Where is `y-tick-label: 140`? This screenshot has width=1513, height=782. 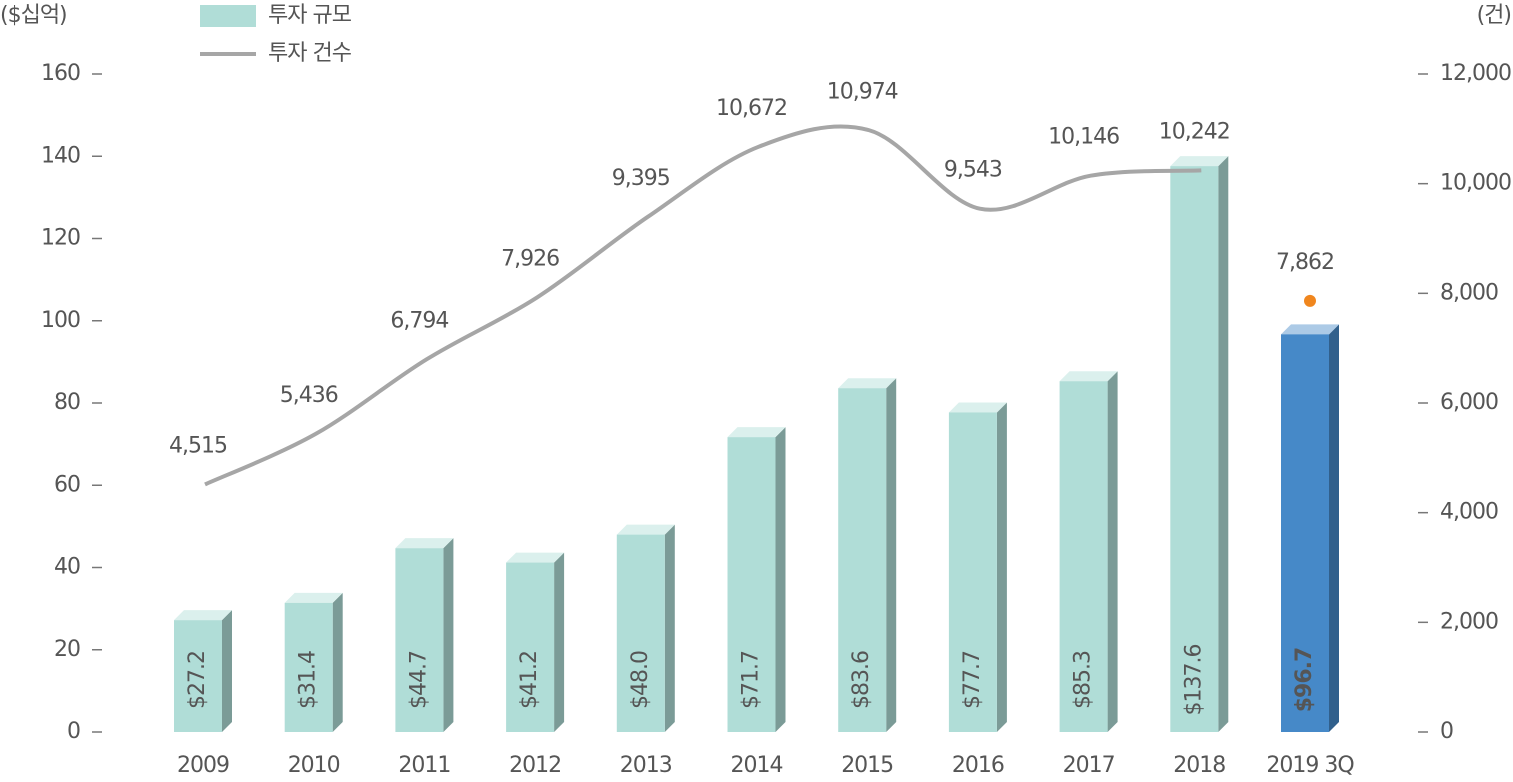
y-tick-label: 140 is located at coordinates (60, 155).